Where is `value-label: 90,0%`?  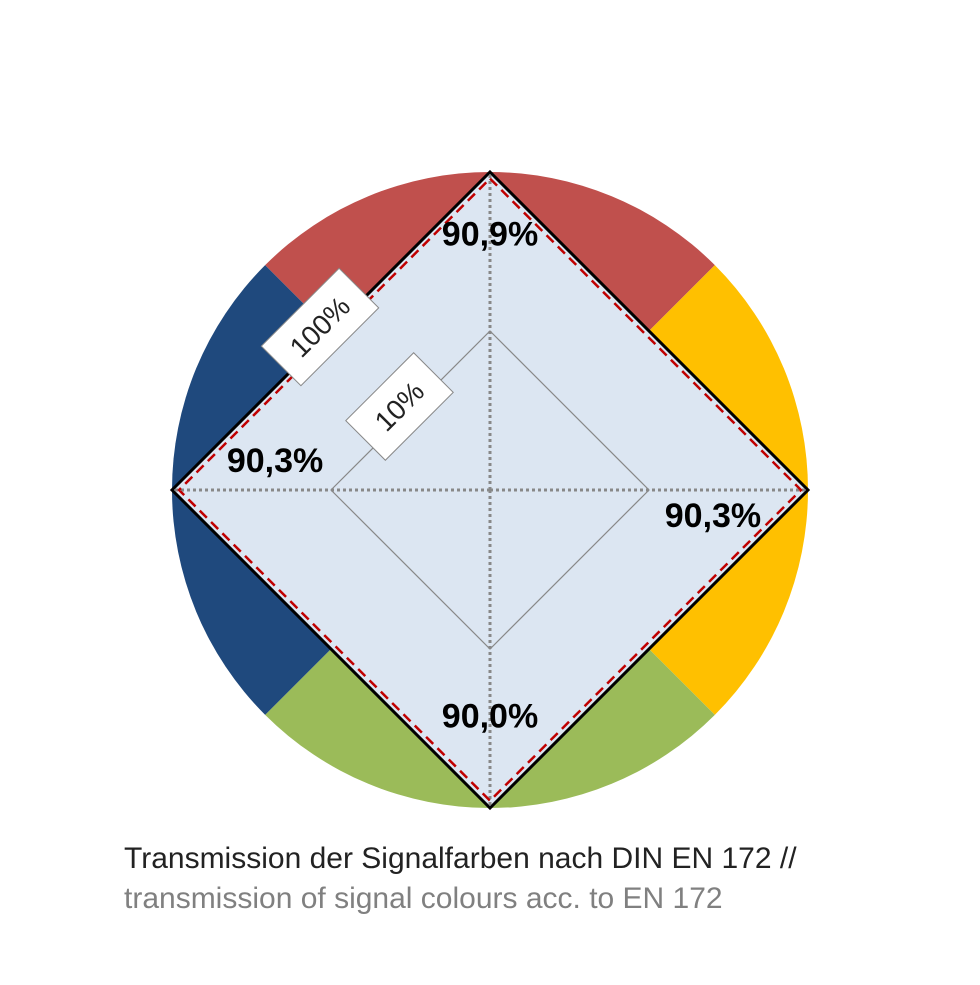
value-label: 90,0% is located at coordinates (490, 717).